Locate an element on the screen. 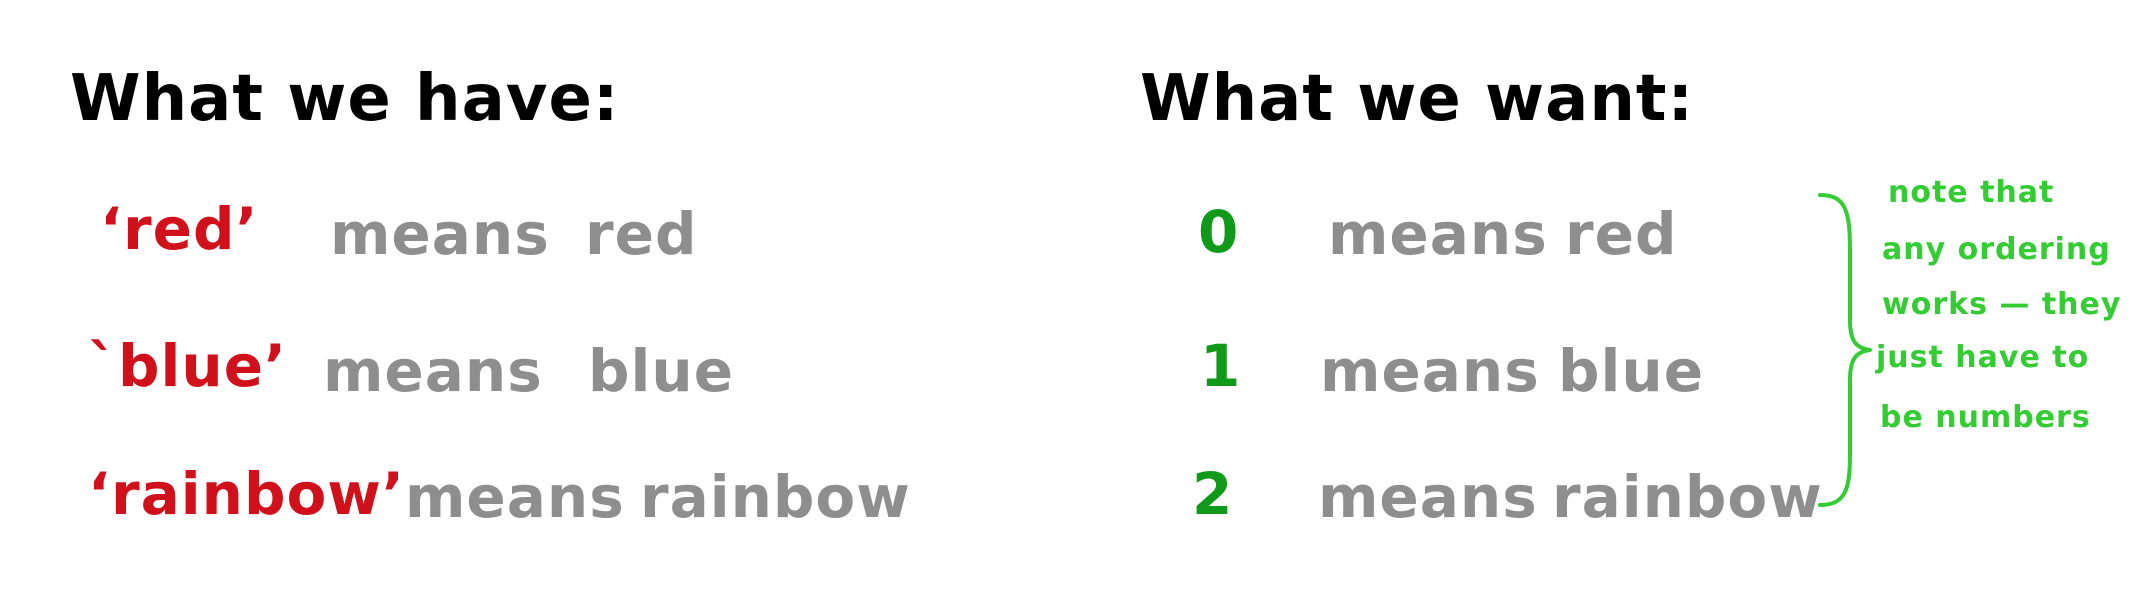 This screenshot has width=2141, height=600. note-line-3: works — they is located at coordinates (2002, 304).